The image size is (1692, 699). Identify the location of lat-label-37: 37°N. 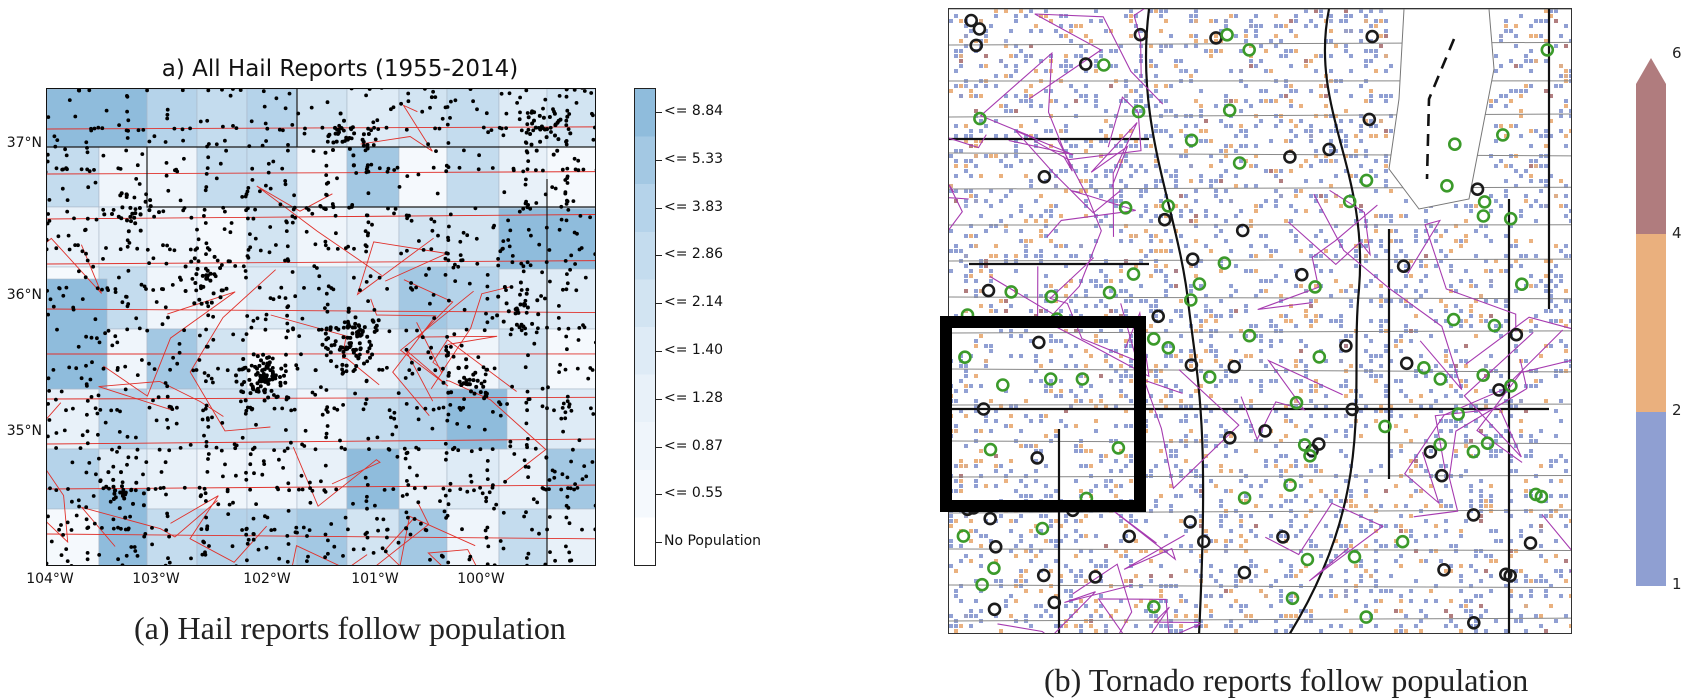
(21, 143).